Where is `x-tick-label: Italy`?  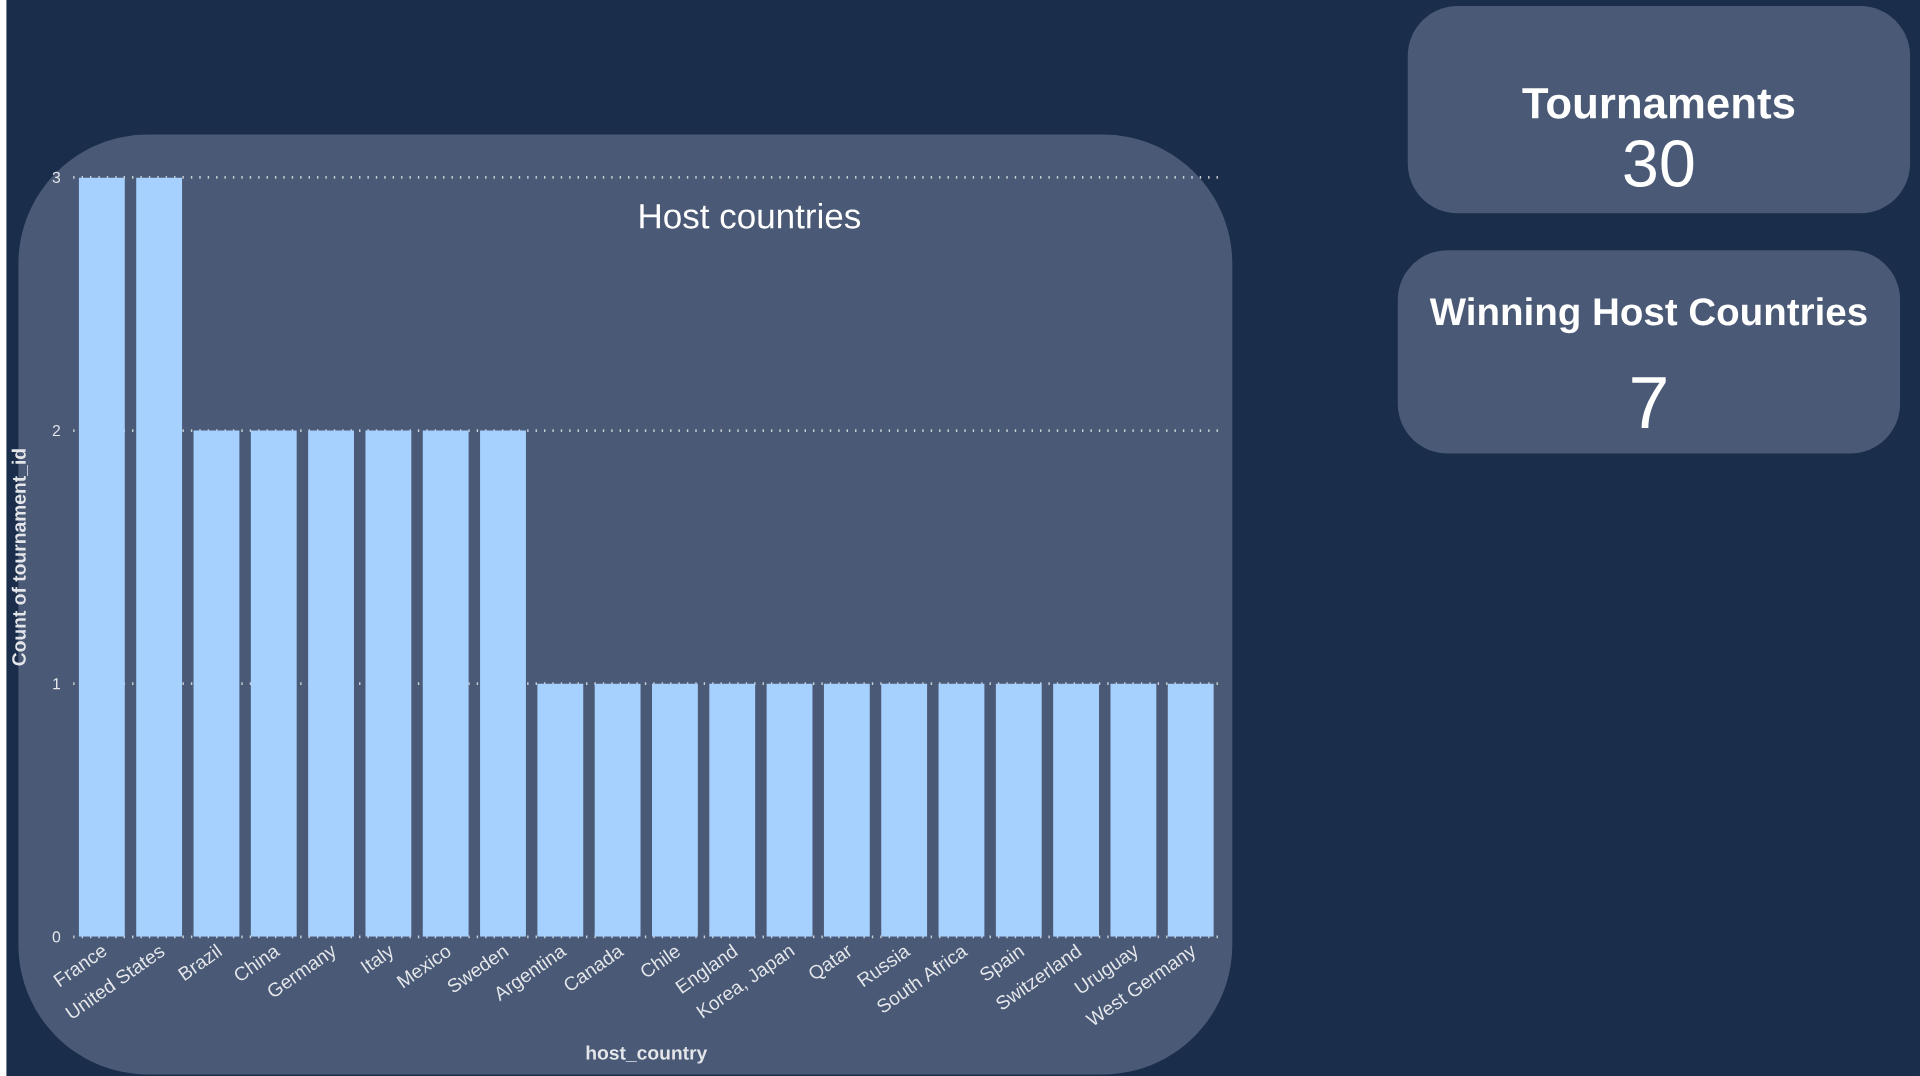
x-tick-label: Italy is located at coordinates (376, 959).